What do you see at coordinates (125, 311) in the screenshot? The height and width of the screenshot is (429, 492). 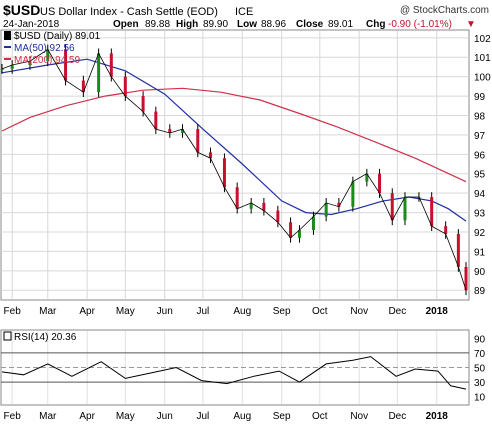 I see `x-tick-label: May` at bounding box center [125, 311].